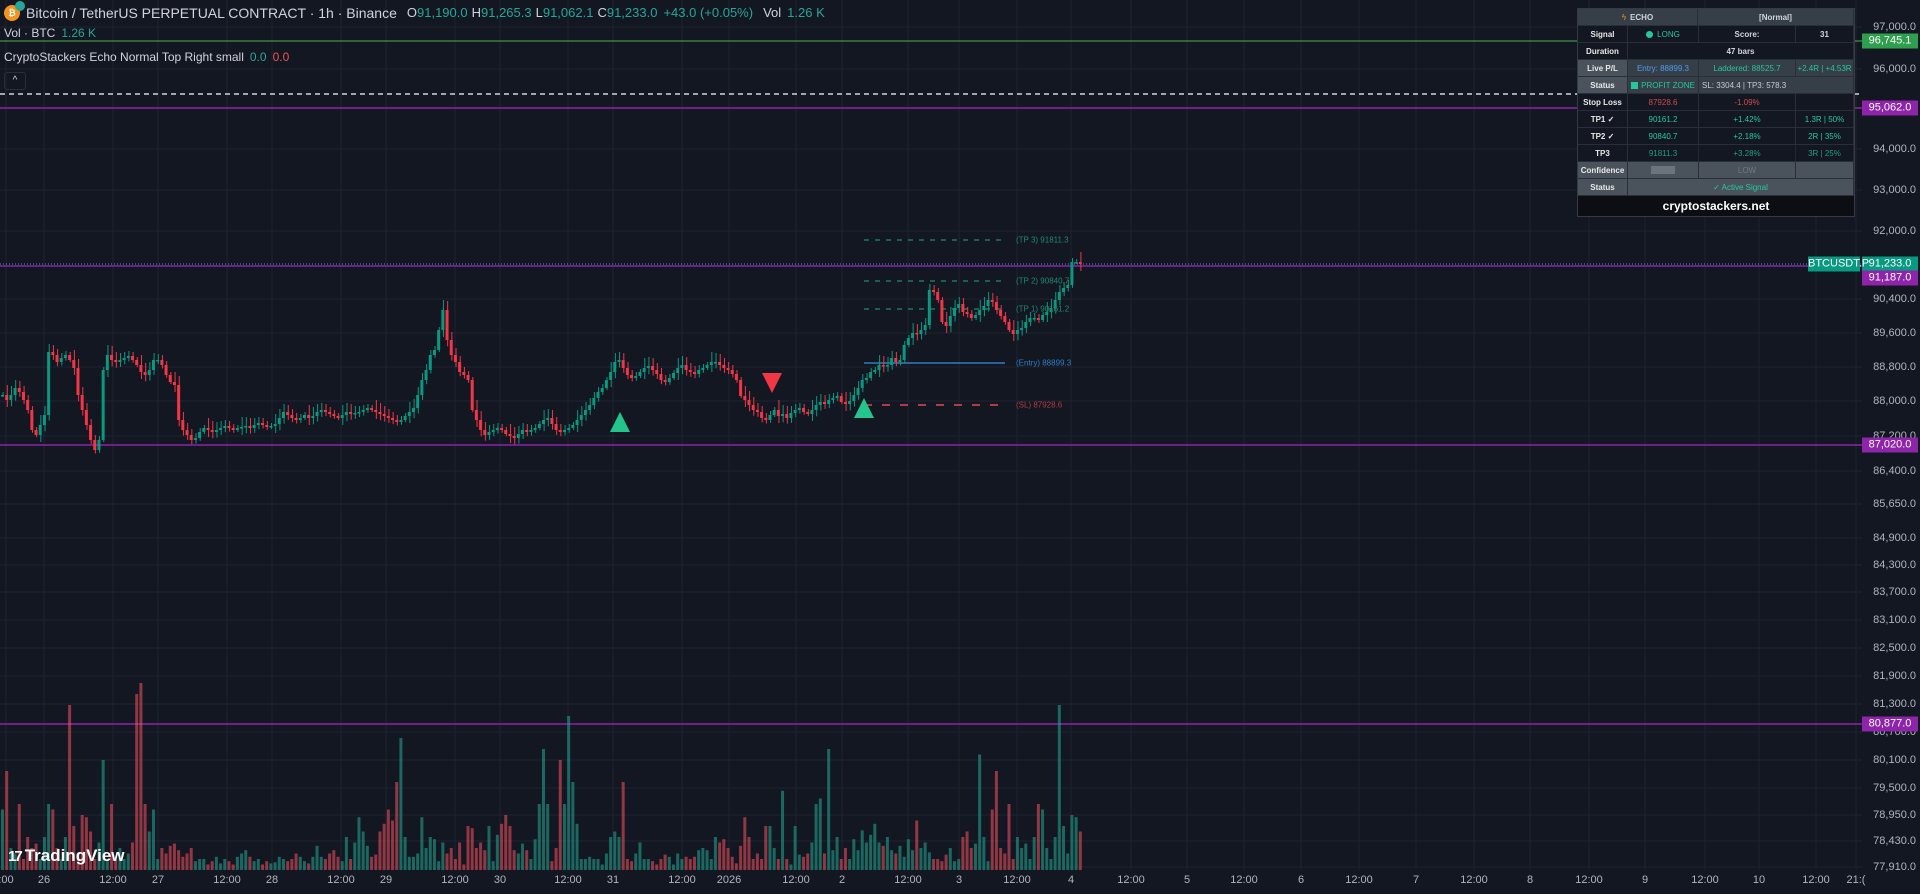  What do you see at coordinates (1775, 17) in the screenshot?
I see `panel-mode: [Normal]` at bounding box center [1775, 17].